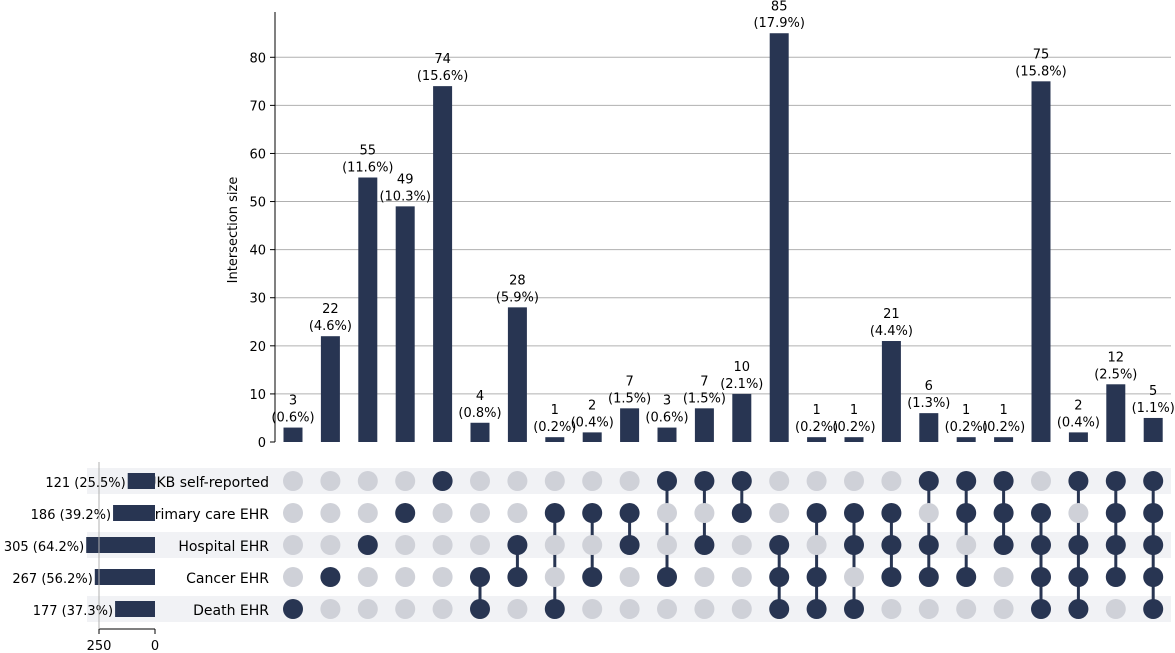  I want to click on intersection-percent-label: (1.1%), so click(1153, 408).